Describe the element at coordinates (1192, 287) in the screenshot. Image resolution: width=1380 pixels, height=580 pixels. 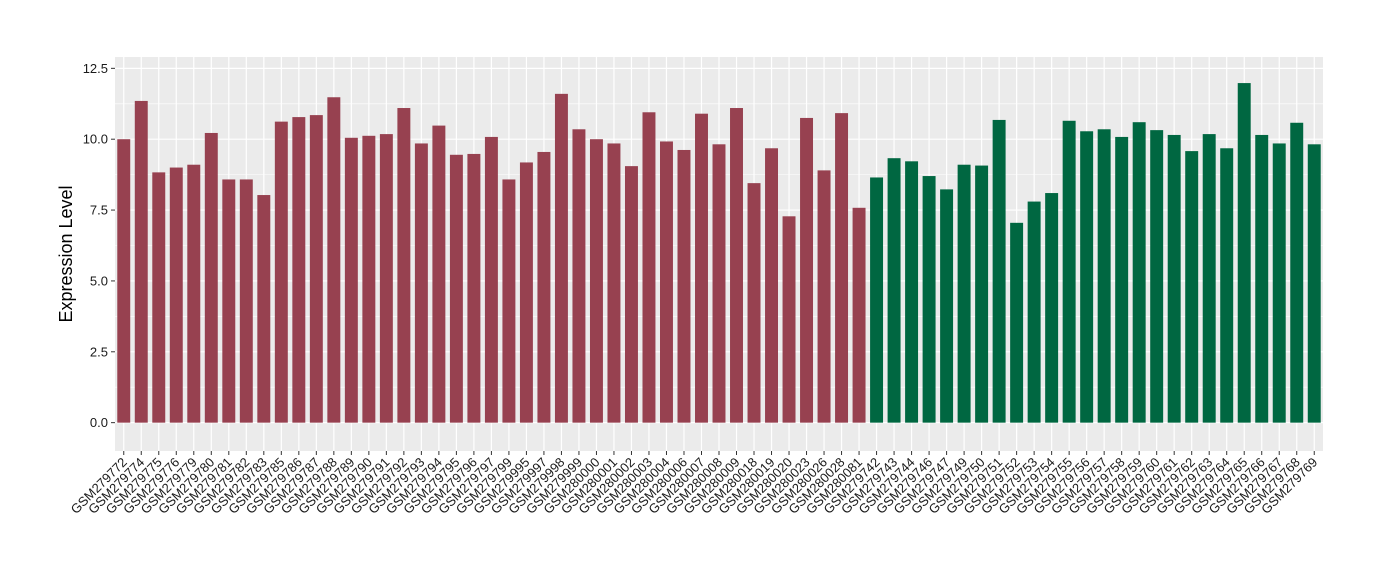
I see `bar-gsm279762` at that location.